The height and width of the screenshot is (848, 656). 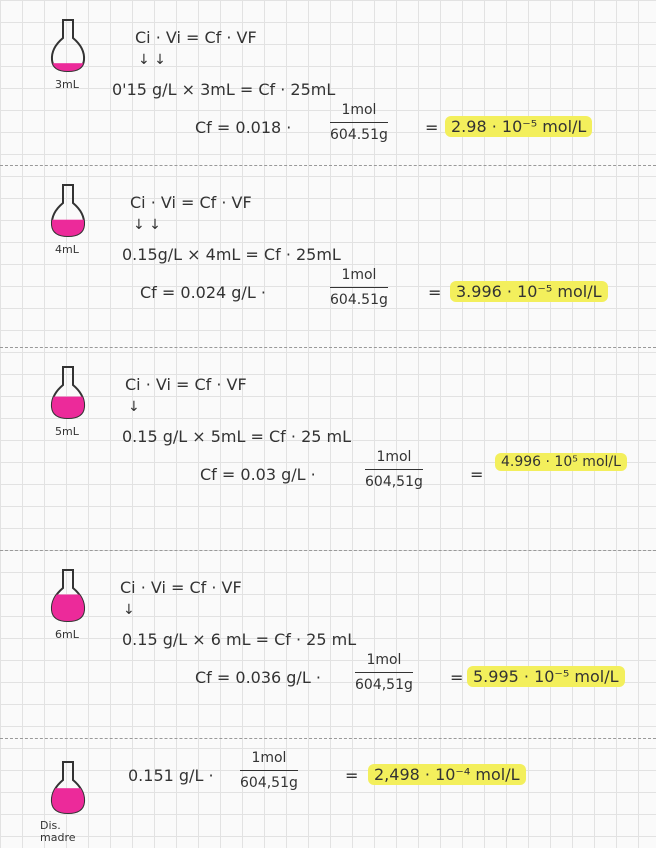 I want to click on substitution: 0'15 g/L × 3mL = Cf · 25mL, so click(x=224, y=89).